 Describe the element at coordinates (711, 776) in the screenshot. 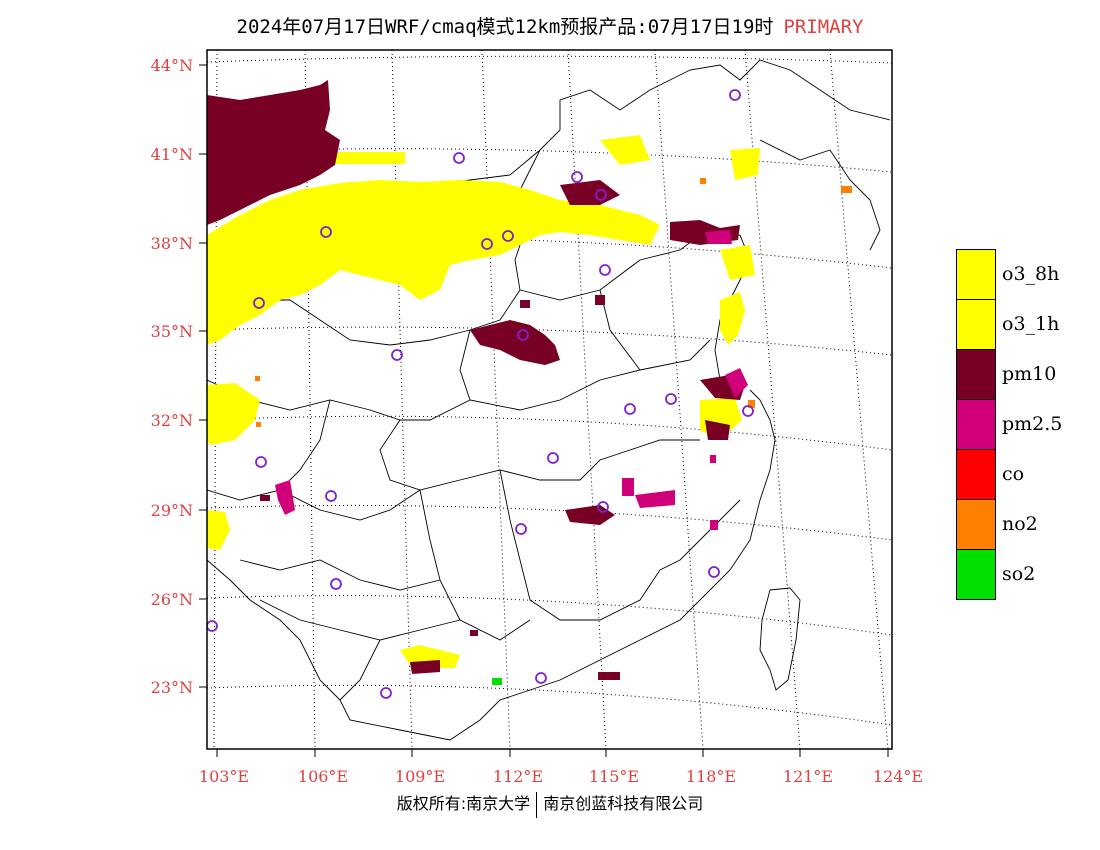

I see `lon-label: 118°E` at that location.